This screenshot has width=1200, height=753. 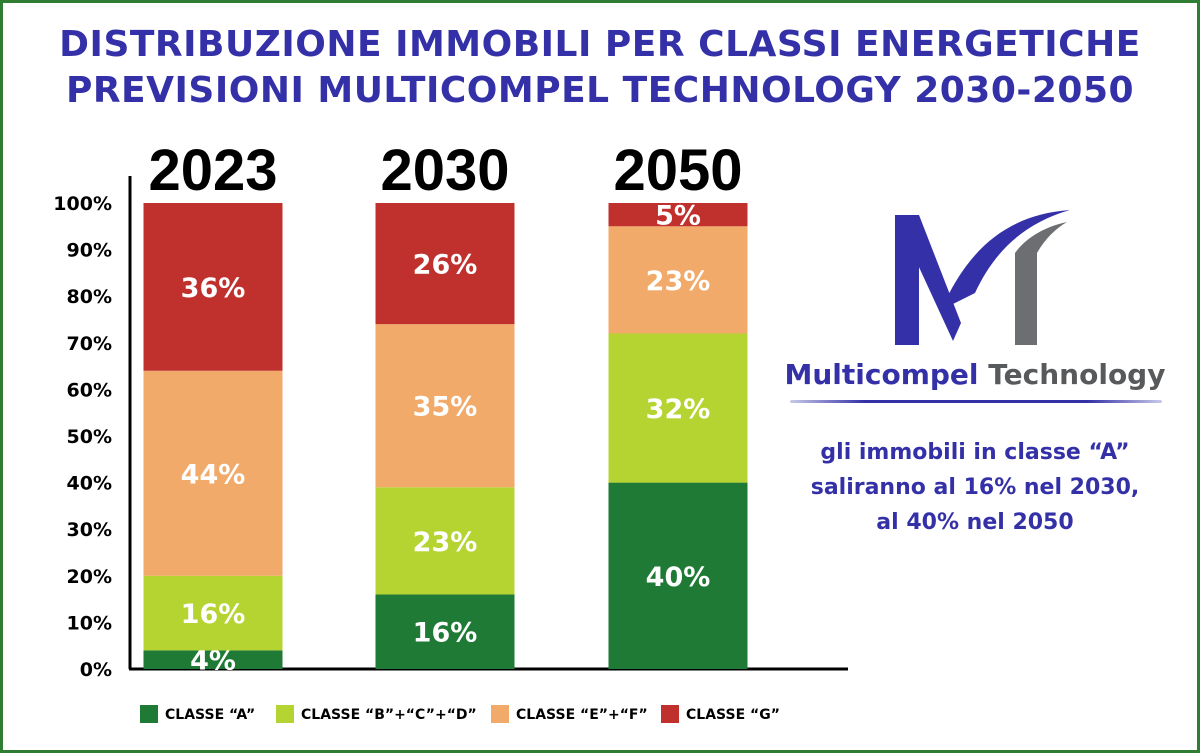 What do you see at coordinates (82, 204) in the screenshot?
I see `y-tick-label: 100%` at bounding box center [82, 204].